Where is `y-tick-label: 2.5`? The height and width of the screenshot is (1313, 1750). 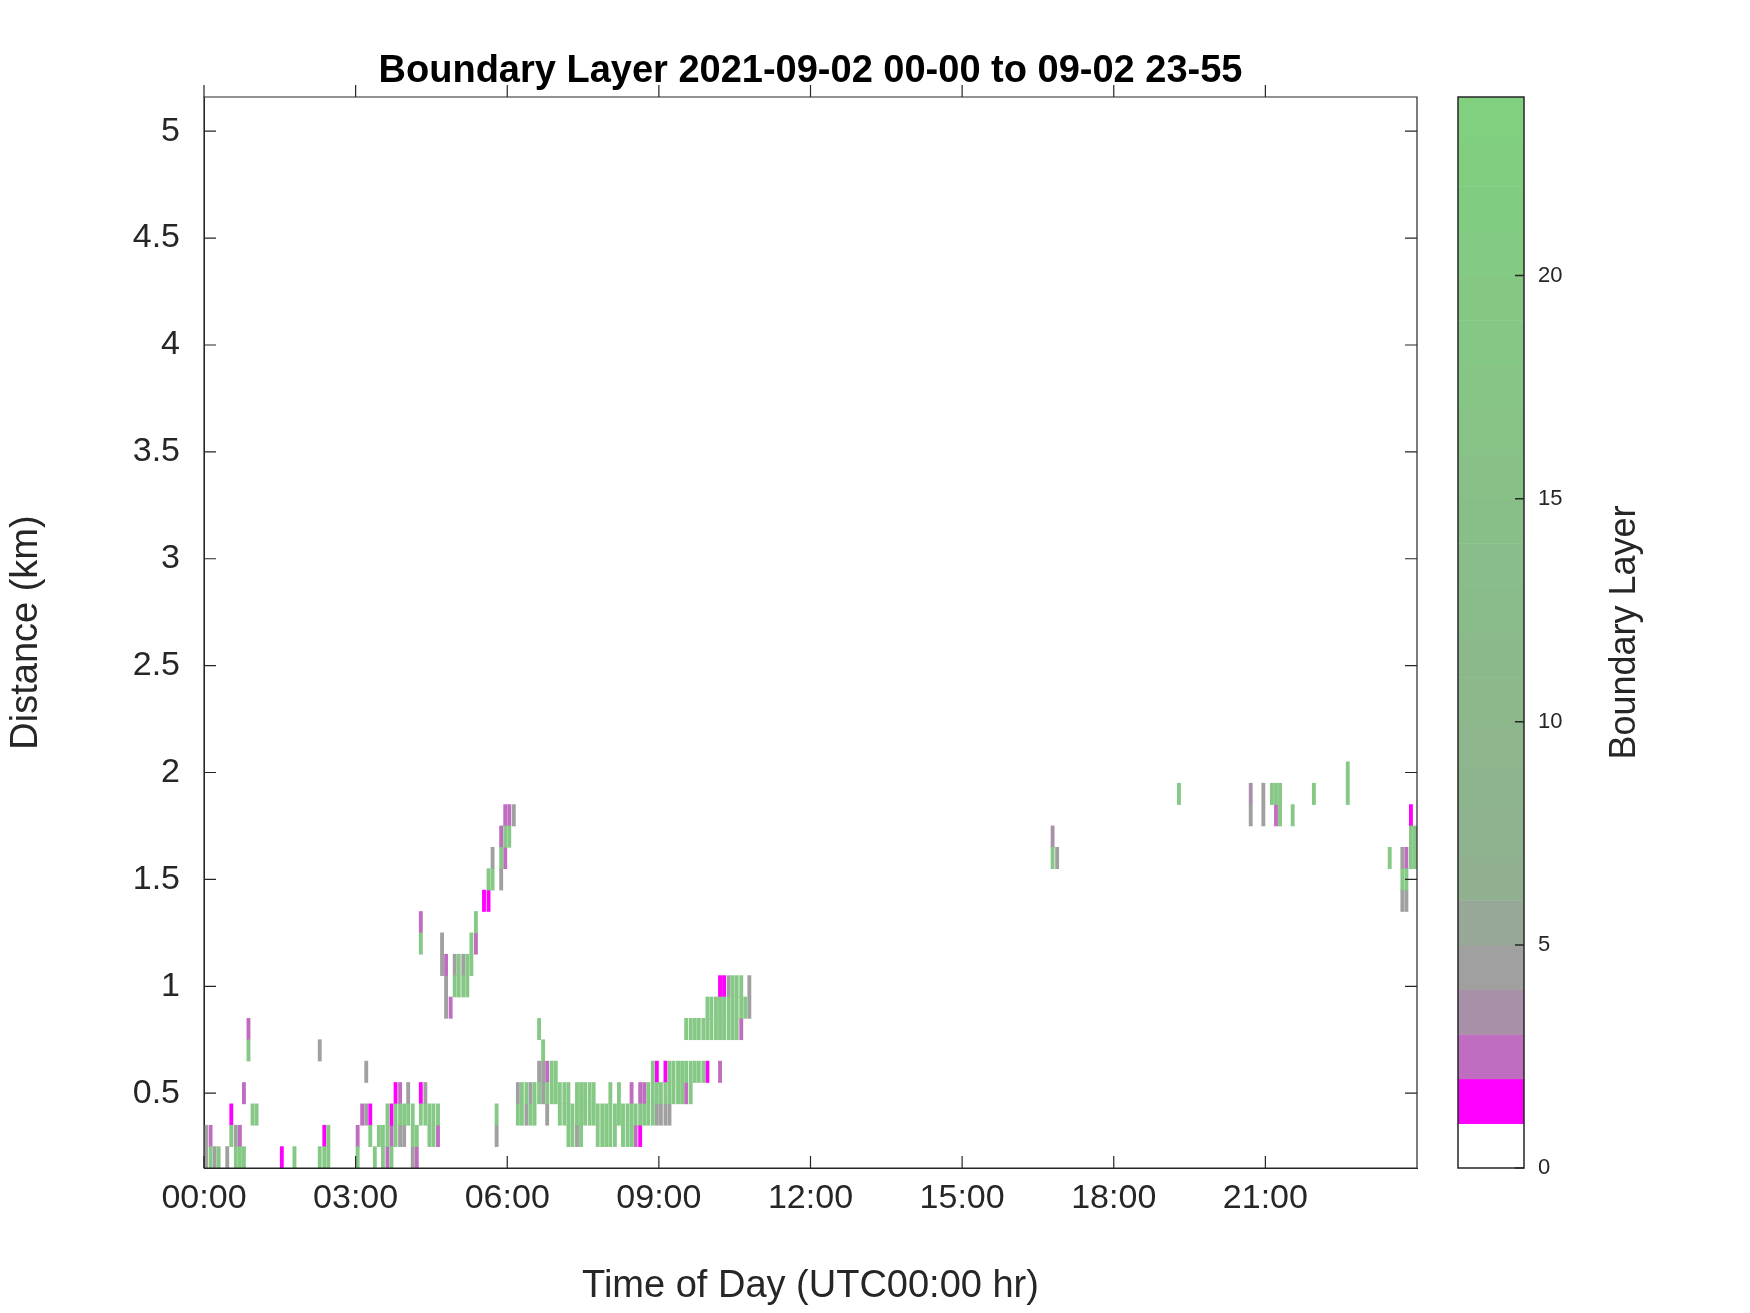
y-tick-label: 2.5 is located at coordinates (156, 663).